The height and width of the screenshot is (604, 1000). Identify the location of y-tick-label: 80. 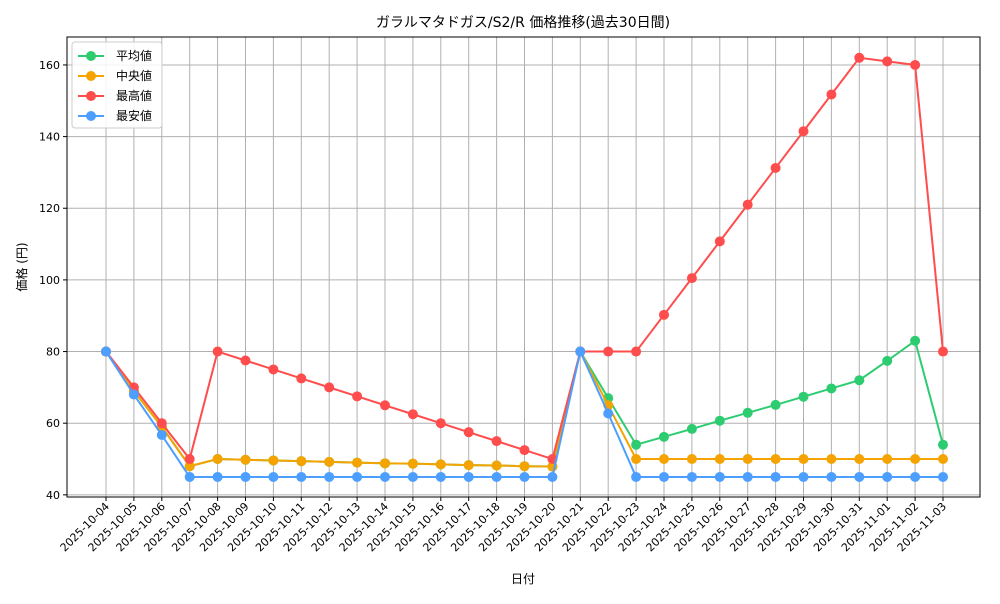
(53, 352).